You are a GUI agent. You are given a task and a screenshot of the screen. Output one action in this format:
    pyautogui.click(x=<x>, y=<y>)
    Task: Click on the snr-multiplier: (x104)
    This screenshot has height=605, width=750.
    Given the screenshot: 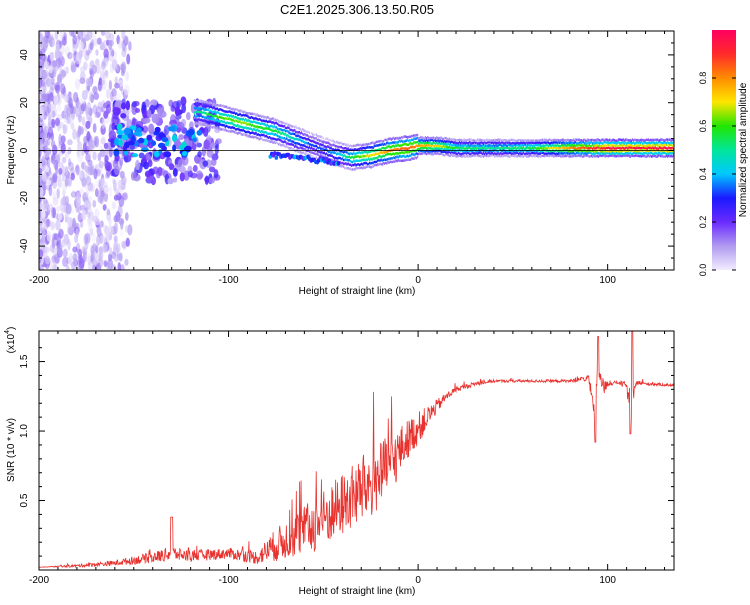 What is the action you would take?
    pyautogui.click(x=10, y=340)
    